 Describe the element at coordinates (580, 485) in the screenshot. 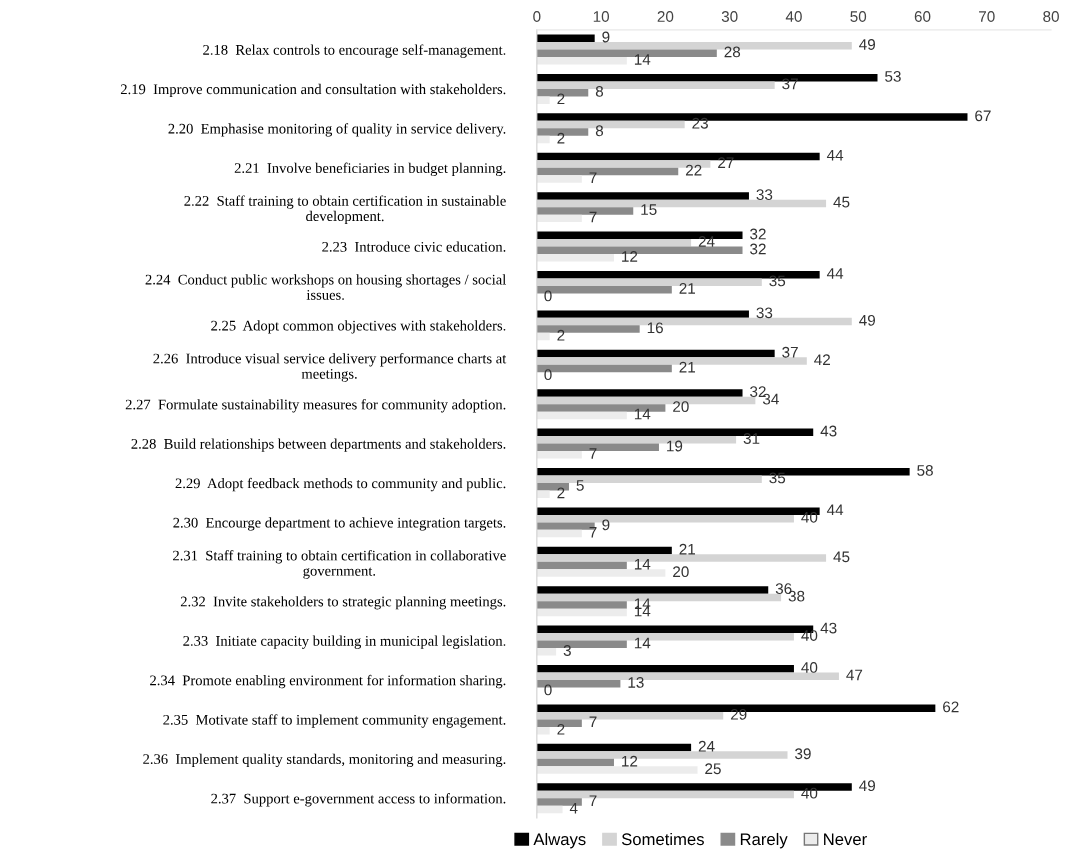

I see `data-label: 5` at that location.